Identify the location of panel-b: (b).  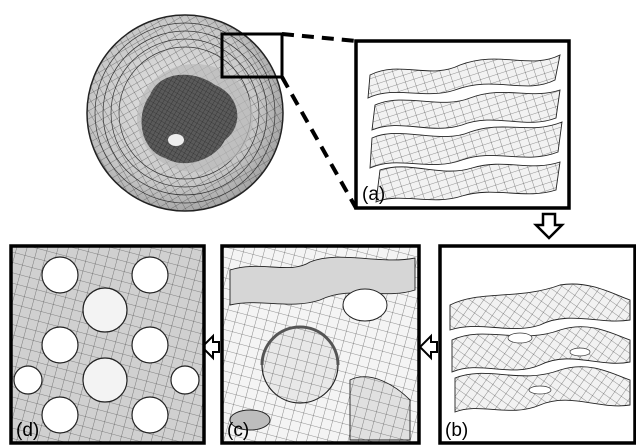
(537, 344).